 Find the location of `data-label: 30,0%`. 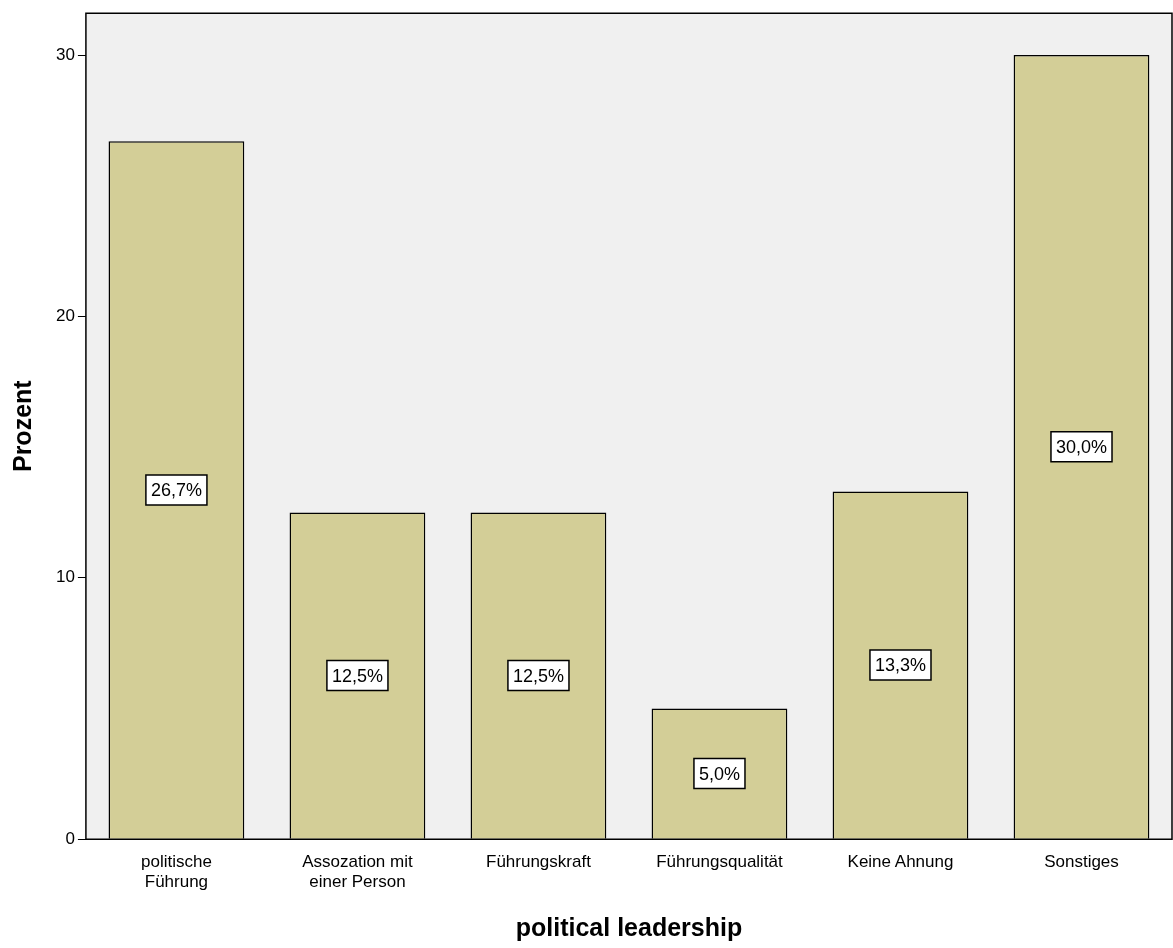

data-label: 30,0% is located at coordinates (1081, 446).